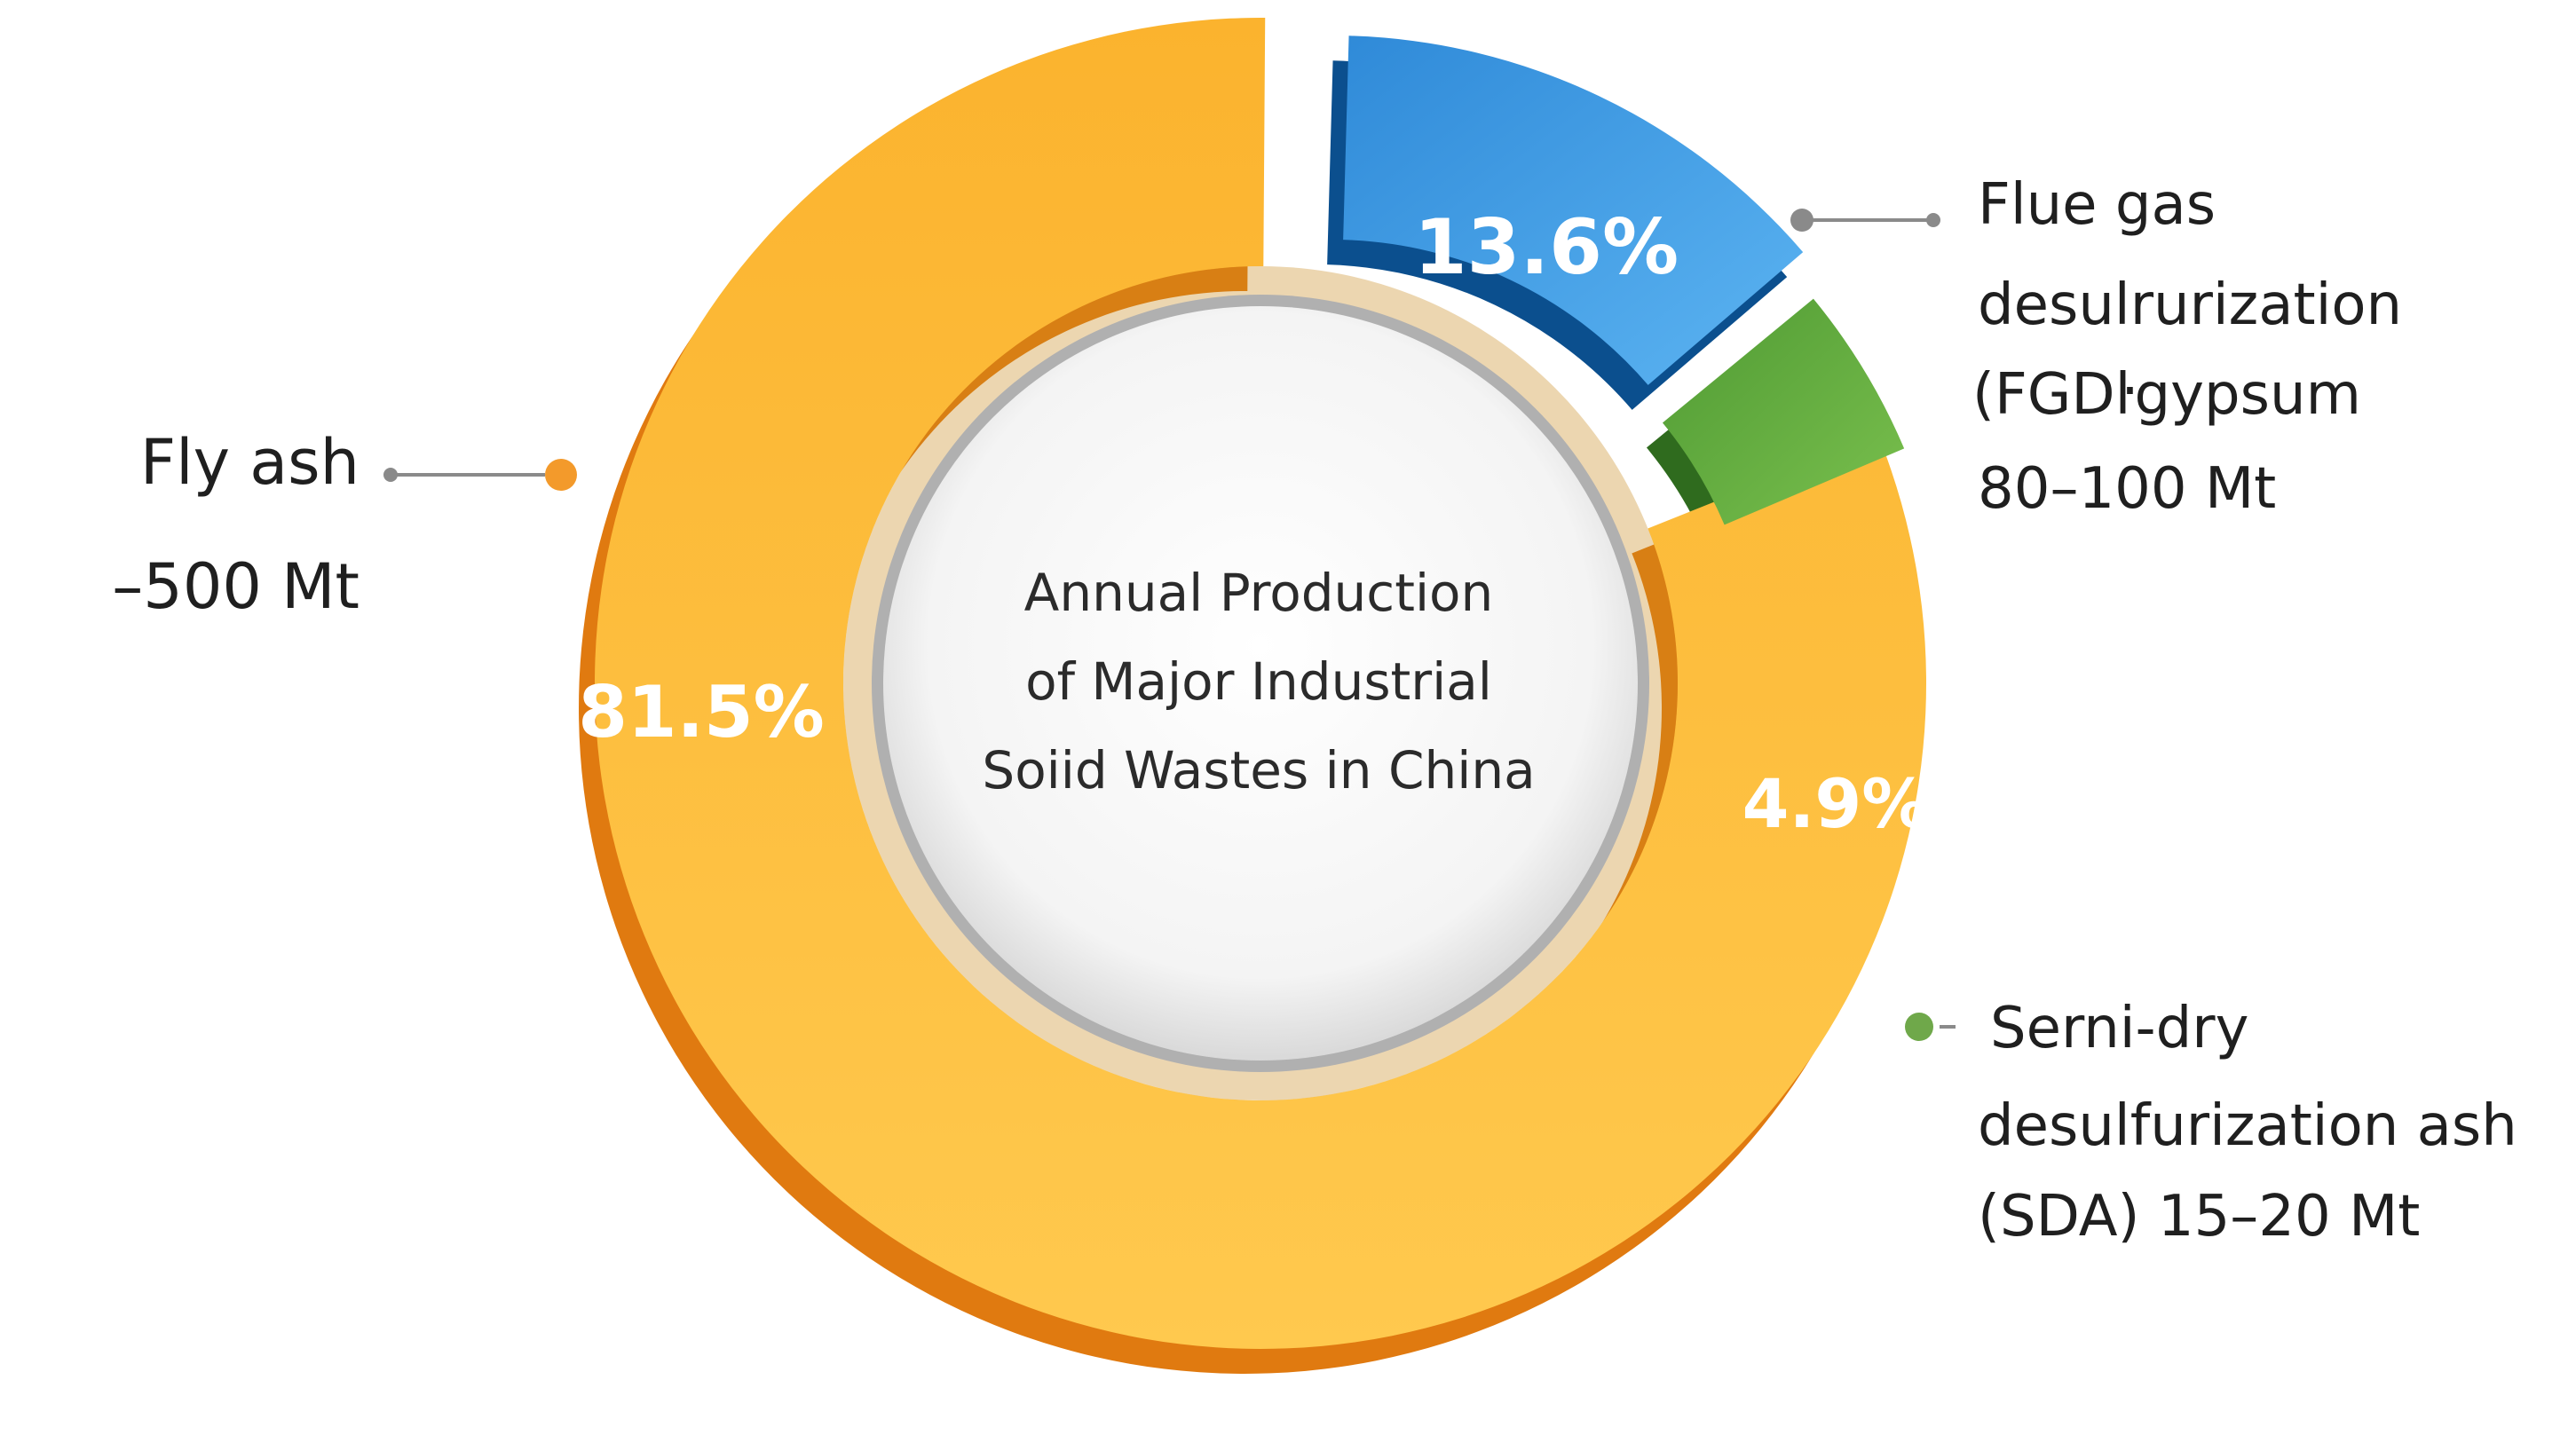  Describe the element at coordinates (701, 712) in the screenshot. I see `percent-label-fly-ash: 81.5%` at that location.